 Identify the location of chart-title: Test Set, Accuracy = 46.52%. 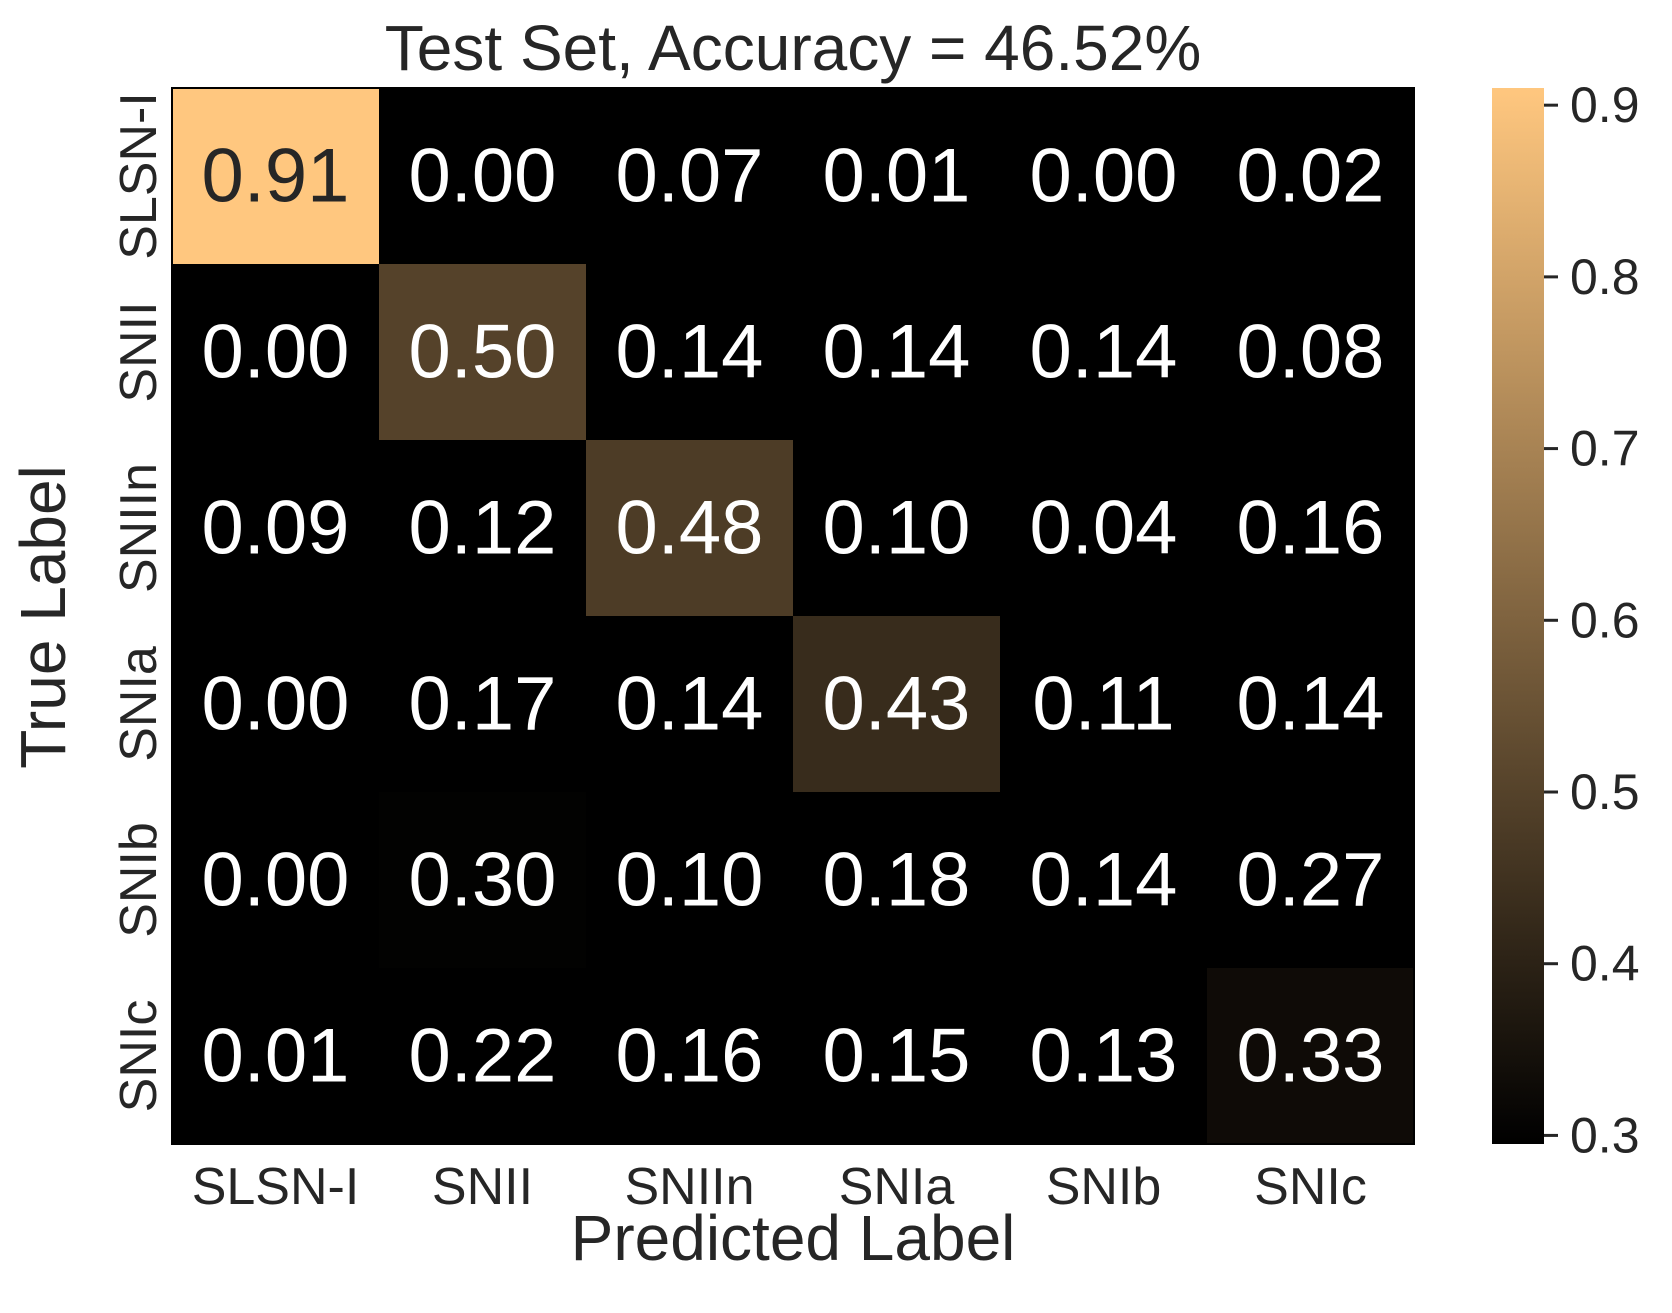
(793, 48).